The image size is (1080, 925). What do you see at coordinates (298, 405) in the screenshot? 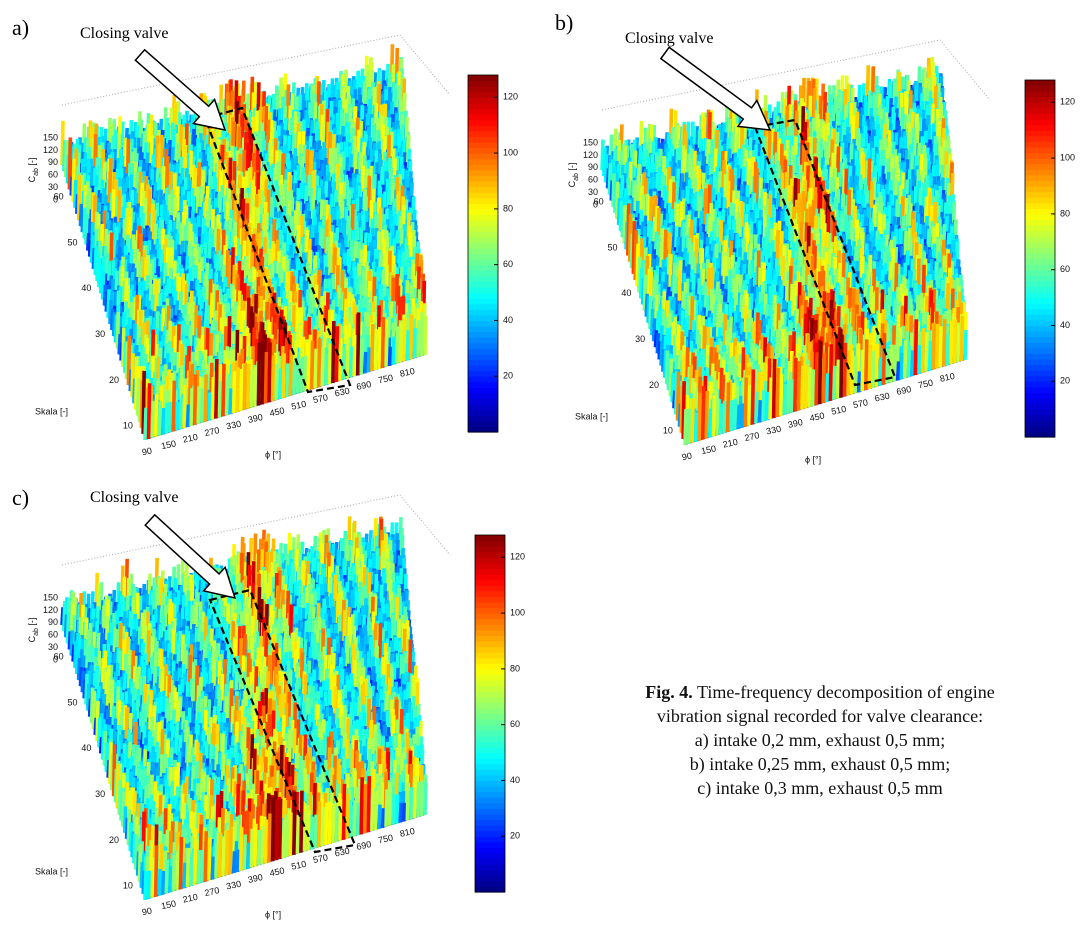
I see `x-tick-label: 510` at bounding box center [298, 405].